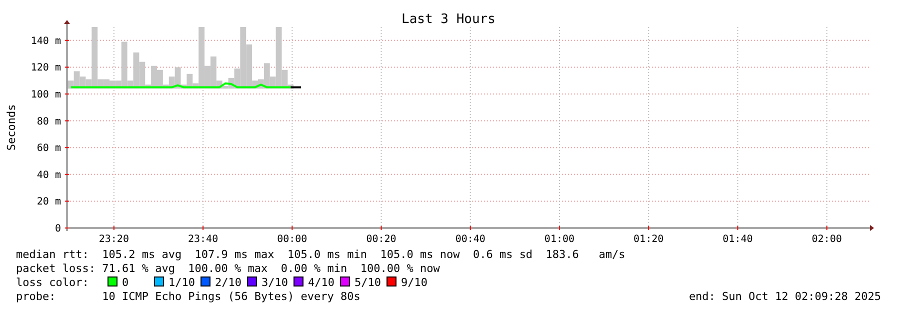  Describe the element at coordinates (57, 229) in the screenshot. I see `y-tick-label: 0` at that location.